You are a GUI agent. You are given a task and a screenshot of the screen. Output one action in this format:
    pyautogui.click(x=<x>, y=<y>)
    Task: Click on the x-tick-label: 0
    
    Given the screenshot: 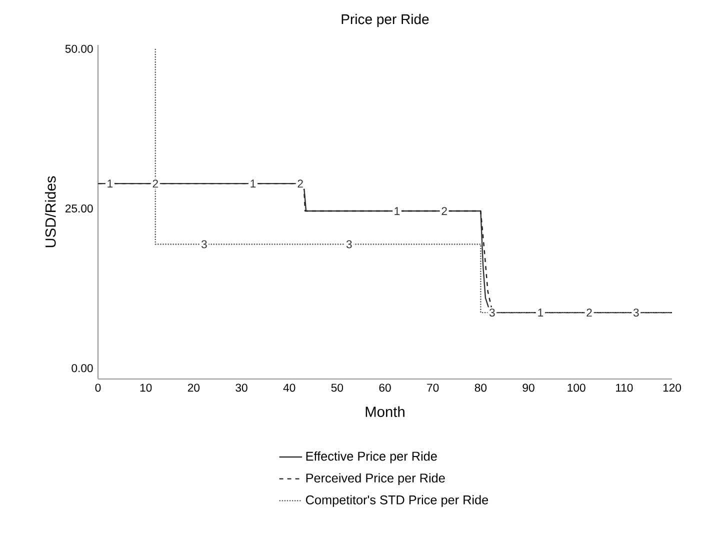 What is the action you would take?
    pyautogui.click(x=98, y=388)
    